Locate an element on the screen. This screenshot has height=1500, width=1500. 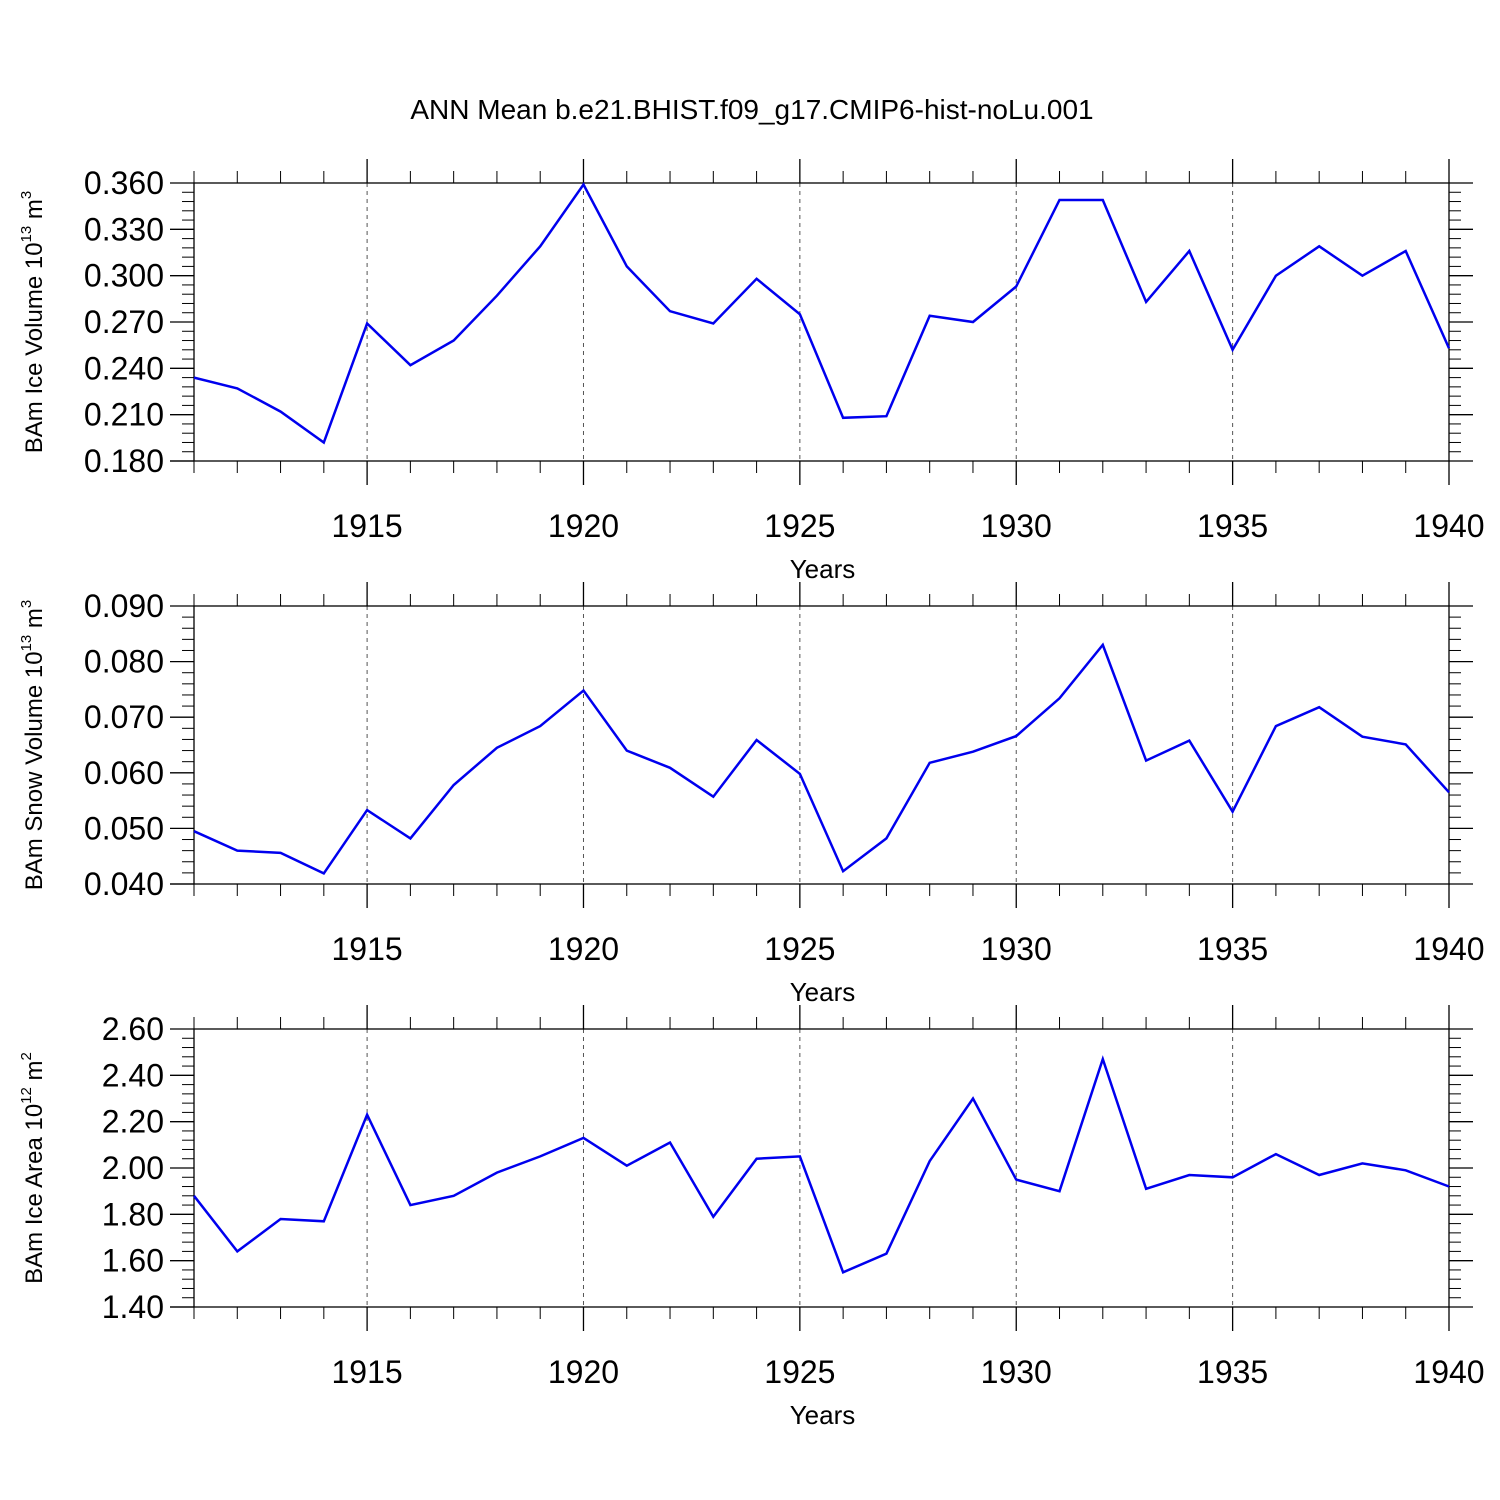
y-tick-label: 2.60 is located at coordinates (133, 1029).